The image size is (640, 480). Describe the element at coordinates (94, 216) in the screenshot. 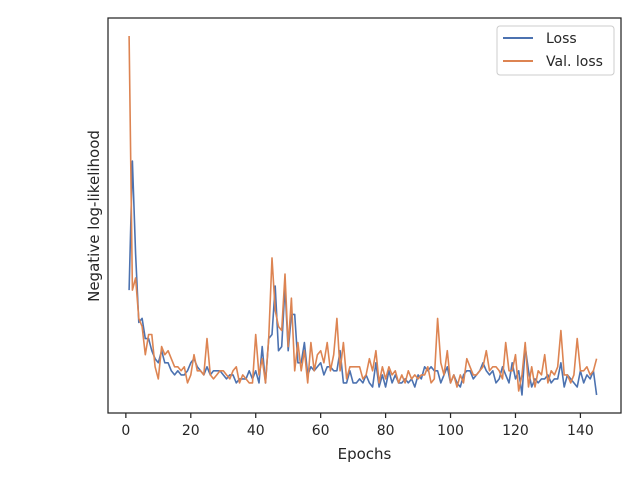

I see `y-axis-label: Negative log-likelihood` at that location.